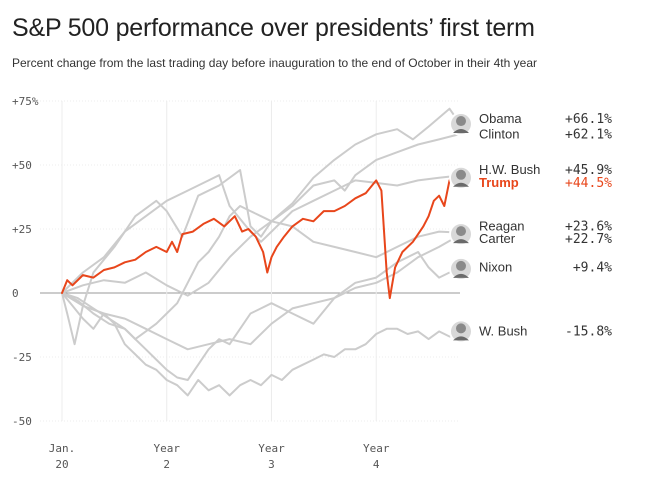 The width and height of the screenshot is (661, 485). What do you see at coordinates (22, 165) in the screenshot?
I see `y-tick-label: +50` at bounding box center [22, 165].